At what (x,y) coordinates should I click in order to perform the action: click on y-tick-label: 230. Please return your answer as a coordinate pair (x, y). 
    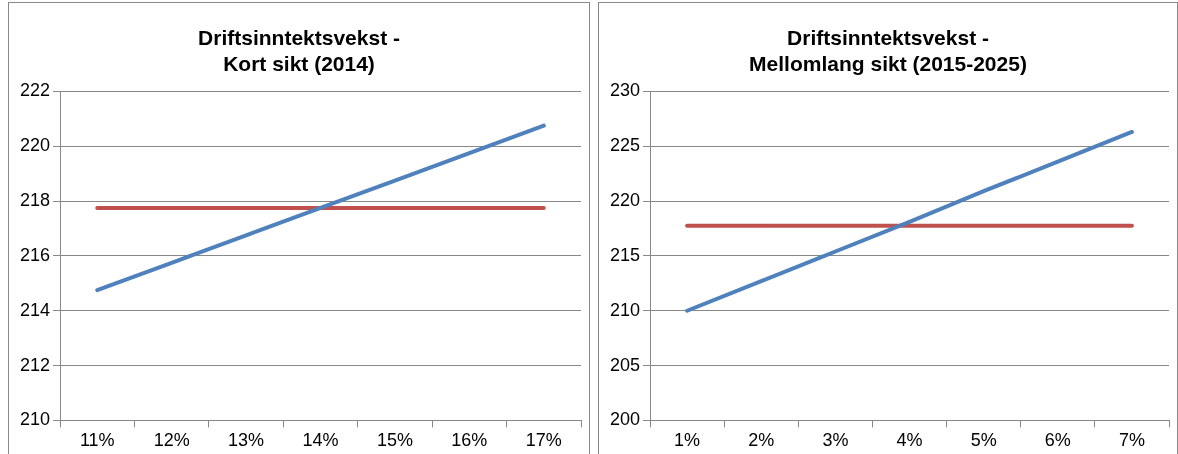
    Looking at the image, I should click on (625, 90).